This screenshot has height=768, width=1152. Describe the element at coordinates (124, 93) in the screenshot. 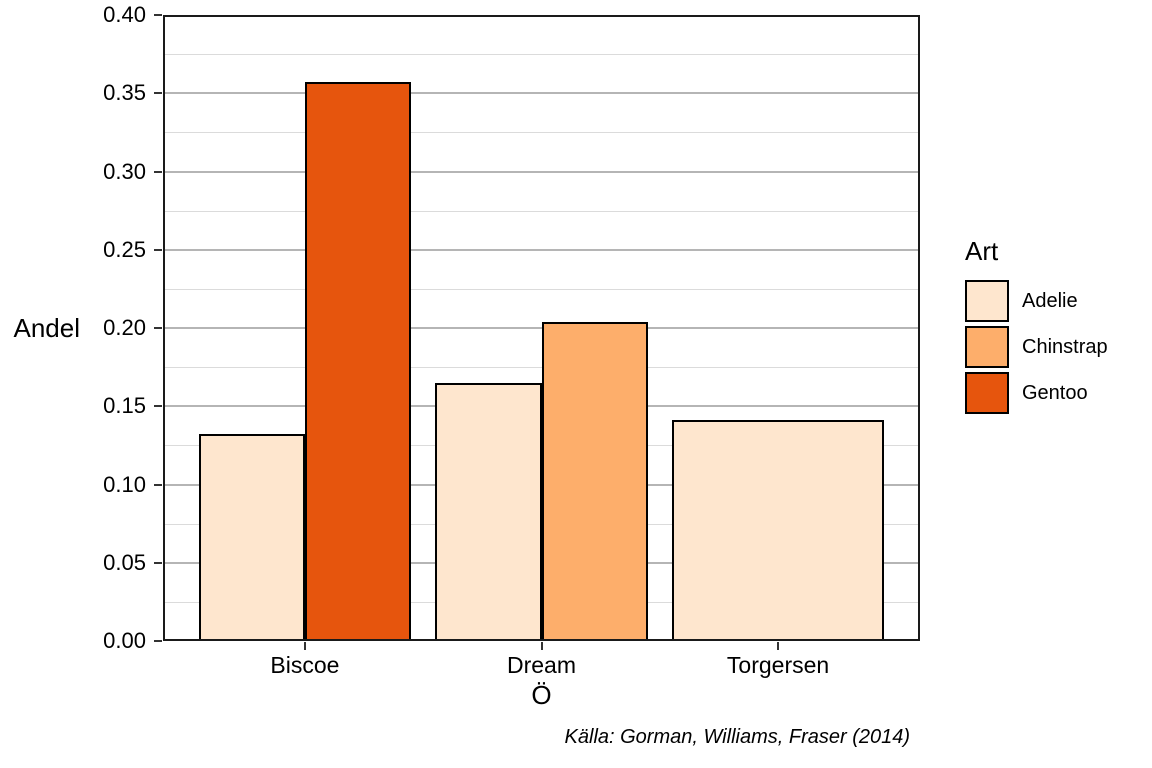

I see `y-tick-label: 0.35` at that location.